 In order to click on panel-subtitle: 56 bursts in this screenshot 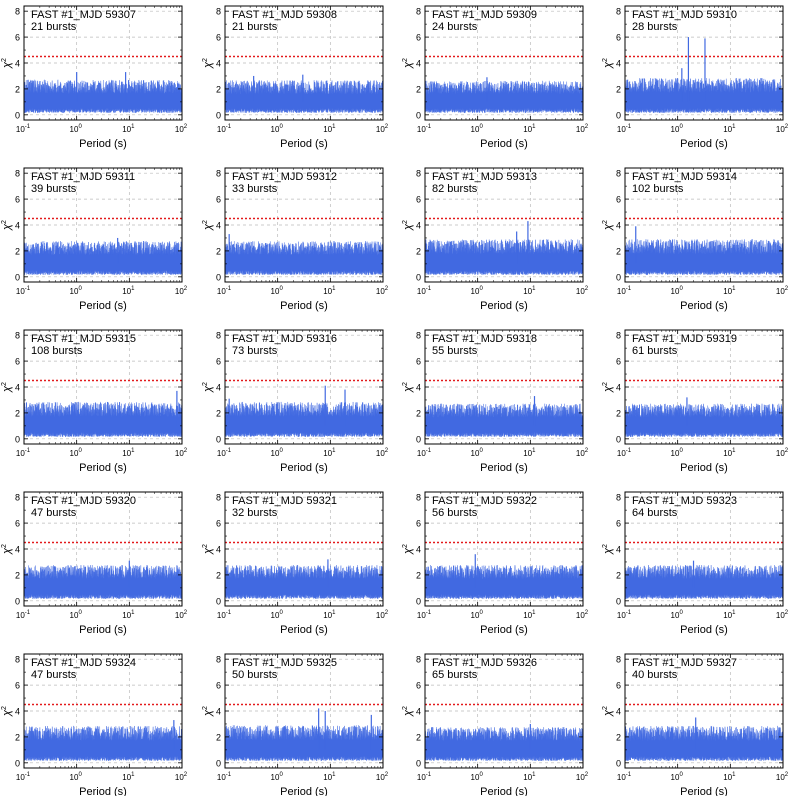, I will do `click(455, 513)`.